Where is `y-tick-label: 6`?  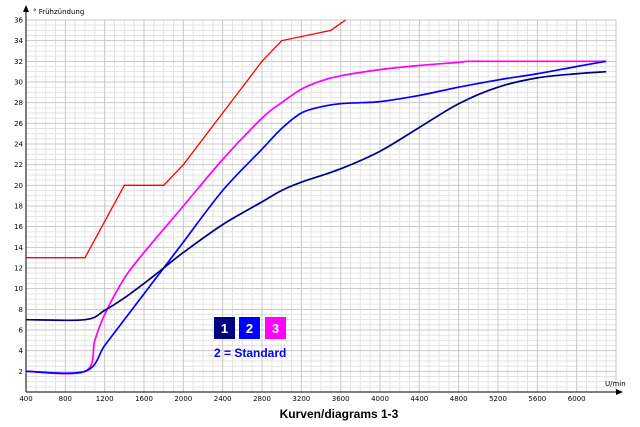 y-tick-label: 6 is located at coordinates (21, 331).